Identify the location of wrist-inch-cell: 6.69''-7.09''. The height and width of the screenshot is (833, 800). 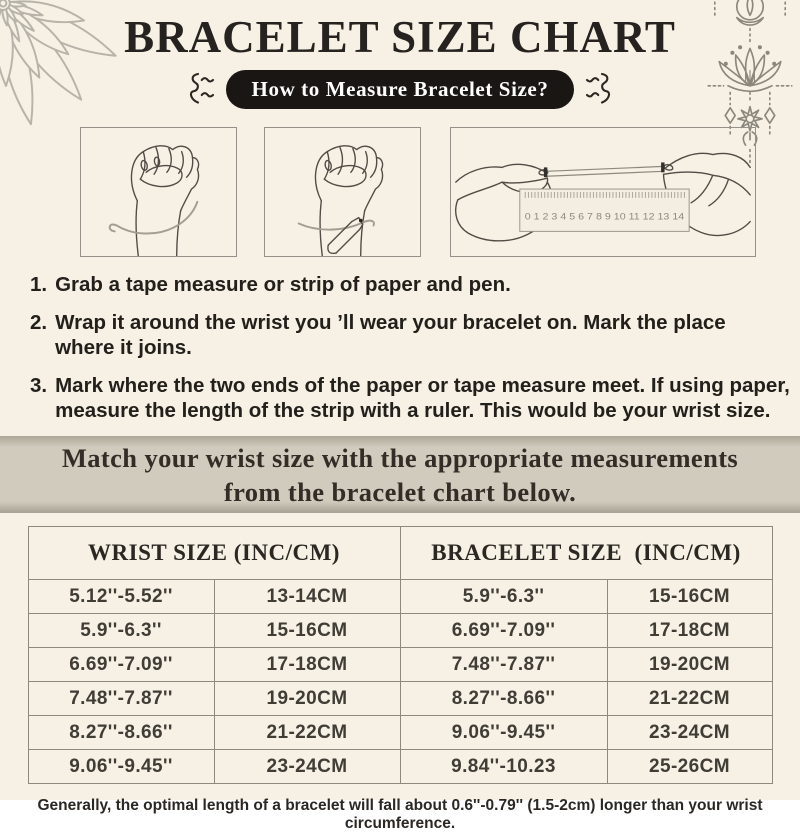
(121, 664).